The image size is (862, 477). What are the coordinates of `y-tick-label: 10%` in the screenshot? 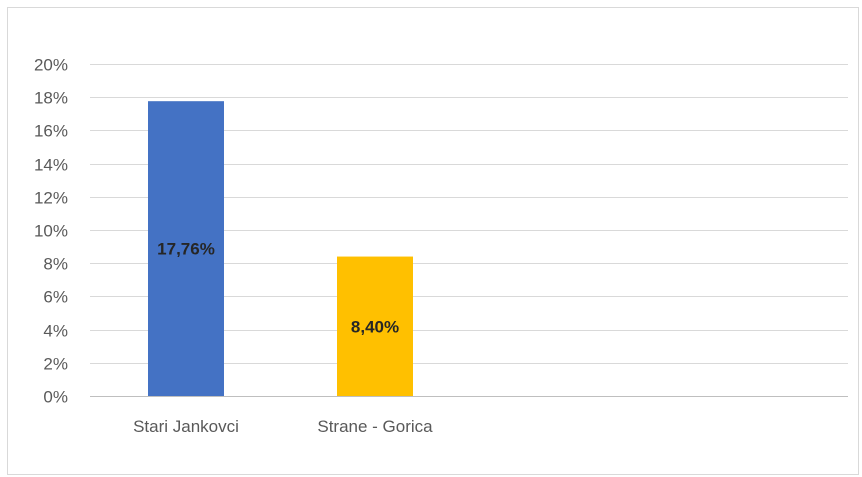 It's located at (51, 231).